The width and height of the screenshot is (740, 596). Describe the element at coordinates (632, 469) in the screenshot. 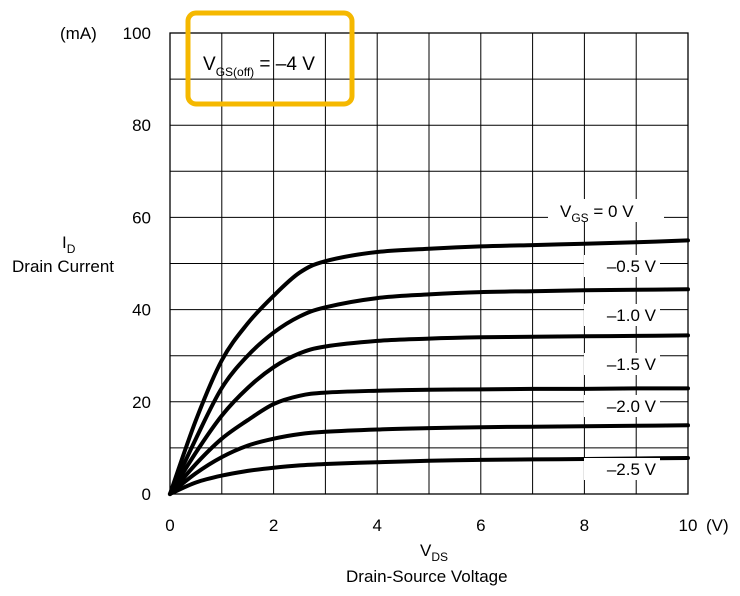

I see `curve-label: –2.5 V` at that location.